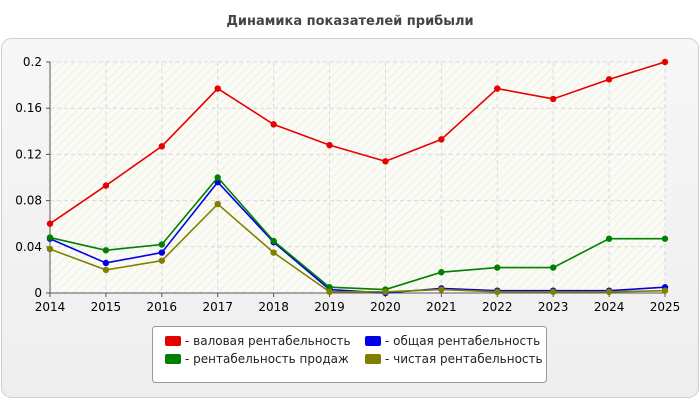  What do you see at coordinates (553, 307) in the screenshot?
I see `x-tick-label: 2023` at bounding box center [553, 307].